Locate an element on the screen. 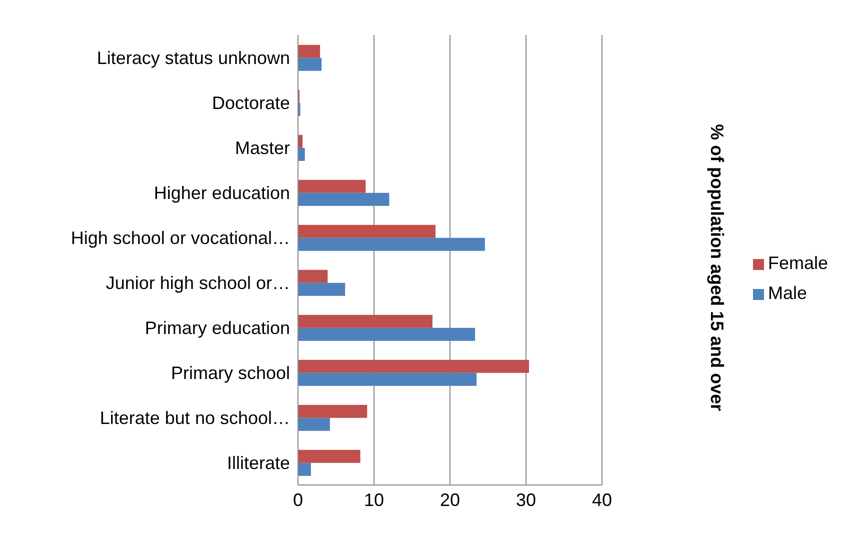  legend-label: Female is located at coordinates (798, 263).